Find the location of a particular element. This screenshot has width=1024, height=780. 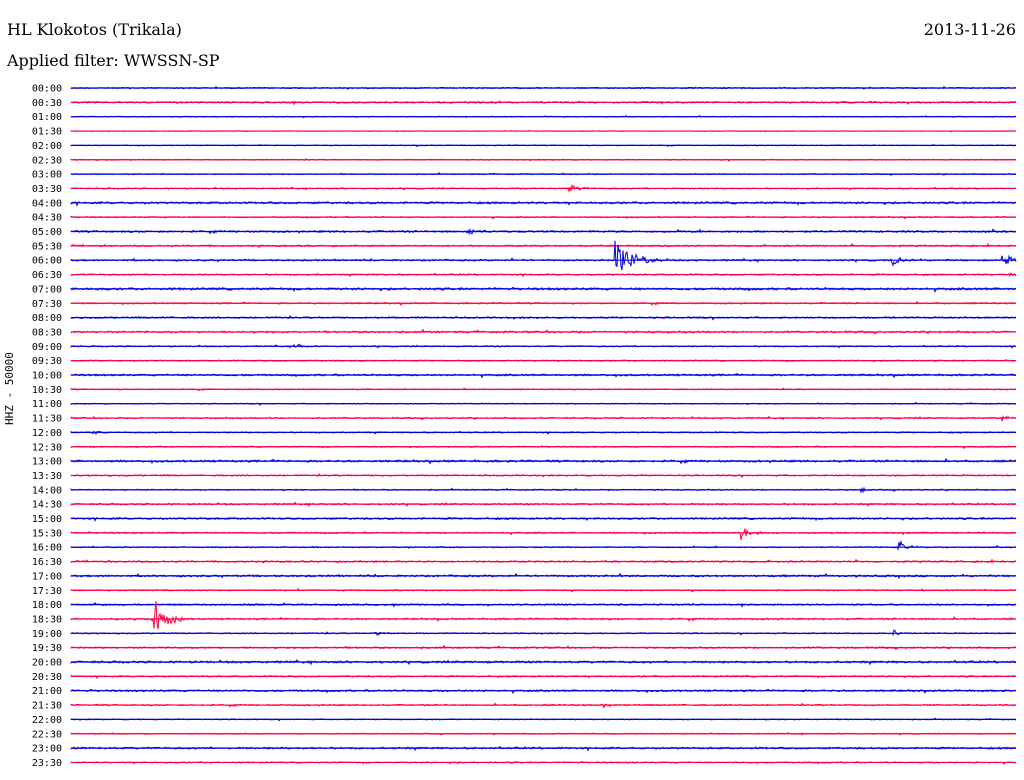

row-label: 10:00 is located at coordinates (47, 376).